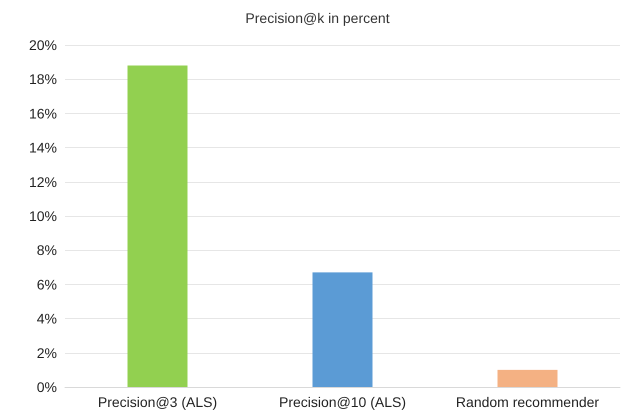  What do you see at coordinates (46, 352) in the screenshot?
I see `y-tick-label: 2%` at bounding box center [46, 352].